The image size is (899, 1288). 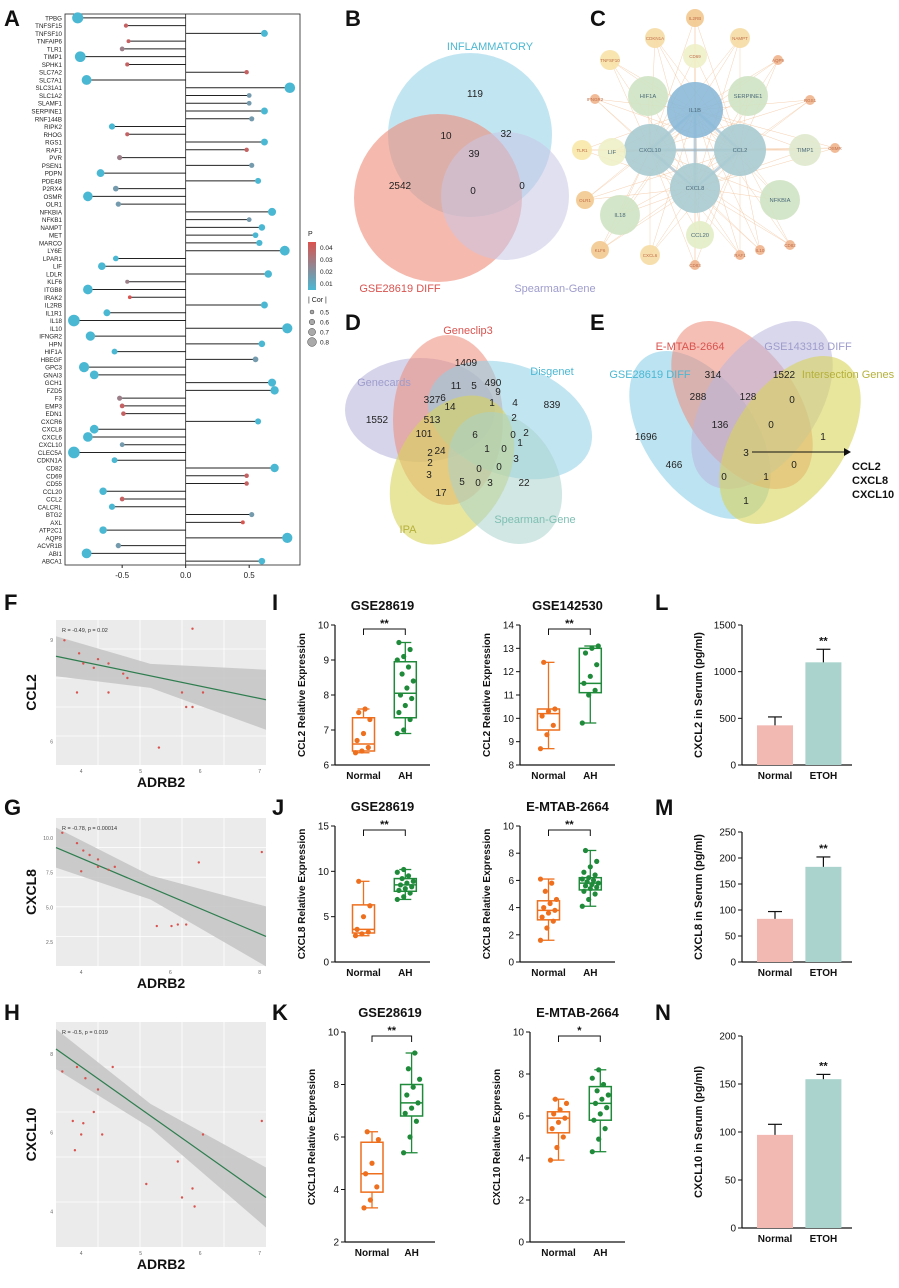 I want to click on venn-d-label-geneclip: Geneclip3, so click(x=468, y=331).